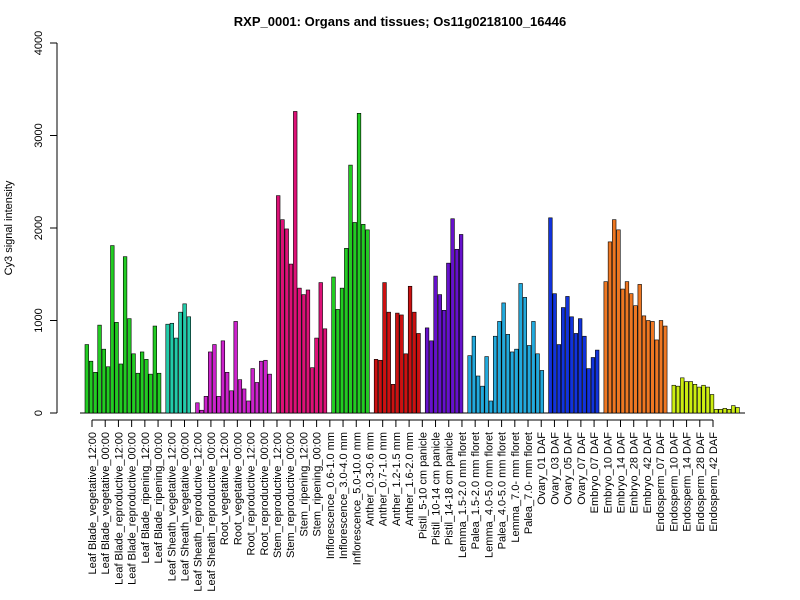 This screenshot has height=600, width=800. What do you see at coordinates (39, 413) in the screenshot?
I see `y-tick-label: 0` at bounding box center [39, 413].